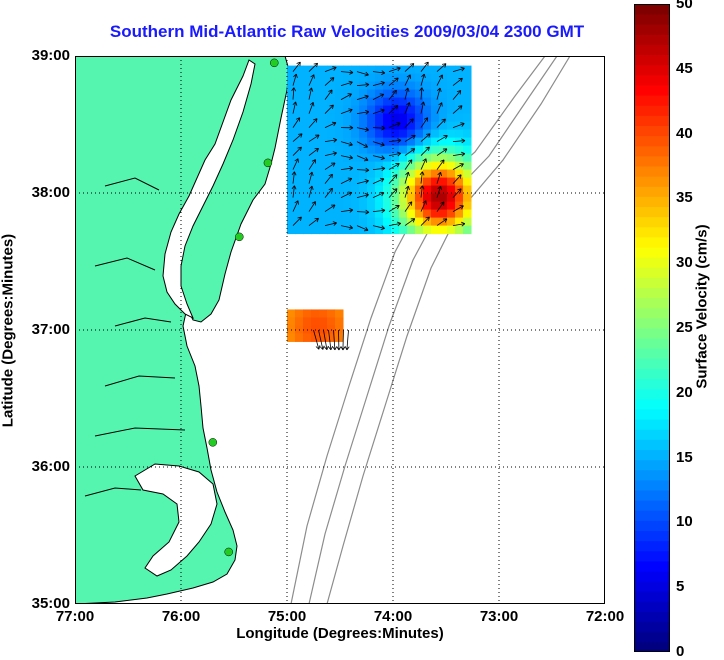  What do you see at coordinates (181, 616) in the screenshot?
I see `x-tick-label: 76:00` at bounding box center [181, 616].